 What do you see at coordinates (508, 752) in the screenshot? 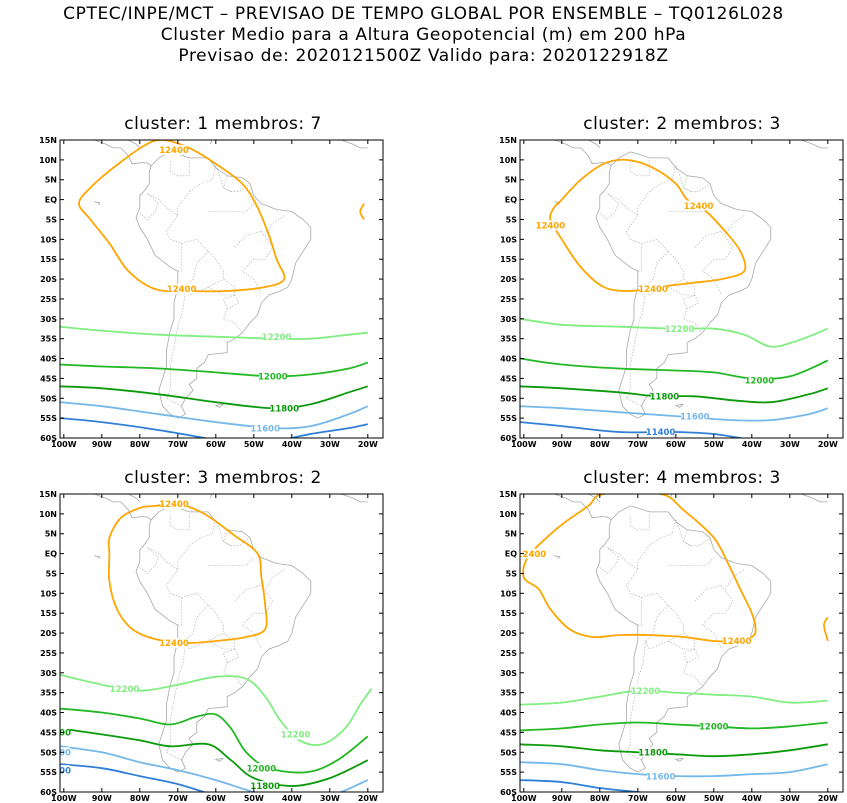
I see `lat-label: 50S` at bounding box center [508, 752].